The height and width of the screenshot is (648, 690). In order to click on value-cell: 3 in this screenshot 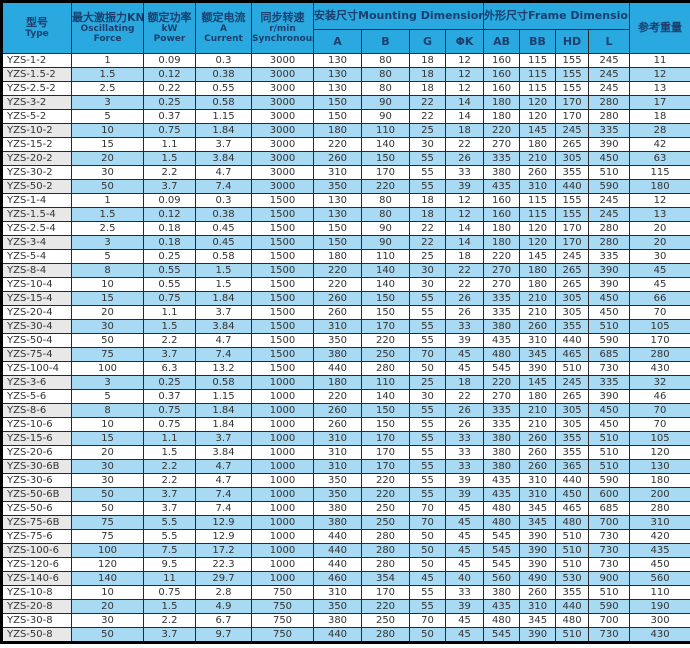, I will do `click(107, 102)`.